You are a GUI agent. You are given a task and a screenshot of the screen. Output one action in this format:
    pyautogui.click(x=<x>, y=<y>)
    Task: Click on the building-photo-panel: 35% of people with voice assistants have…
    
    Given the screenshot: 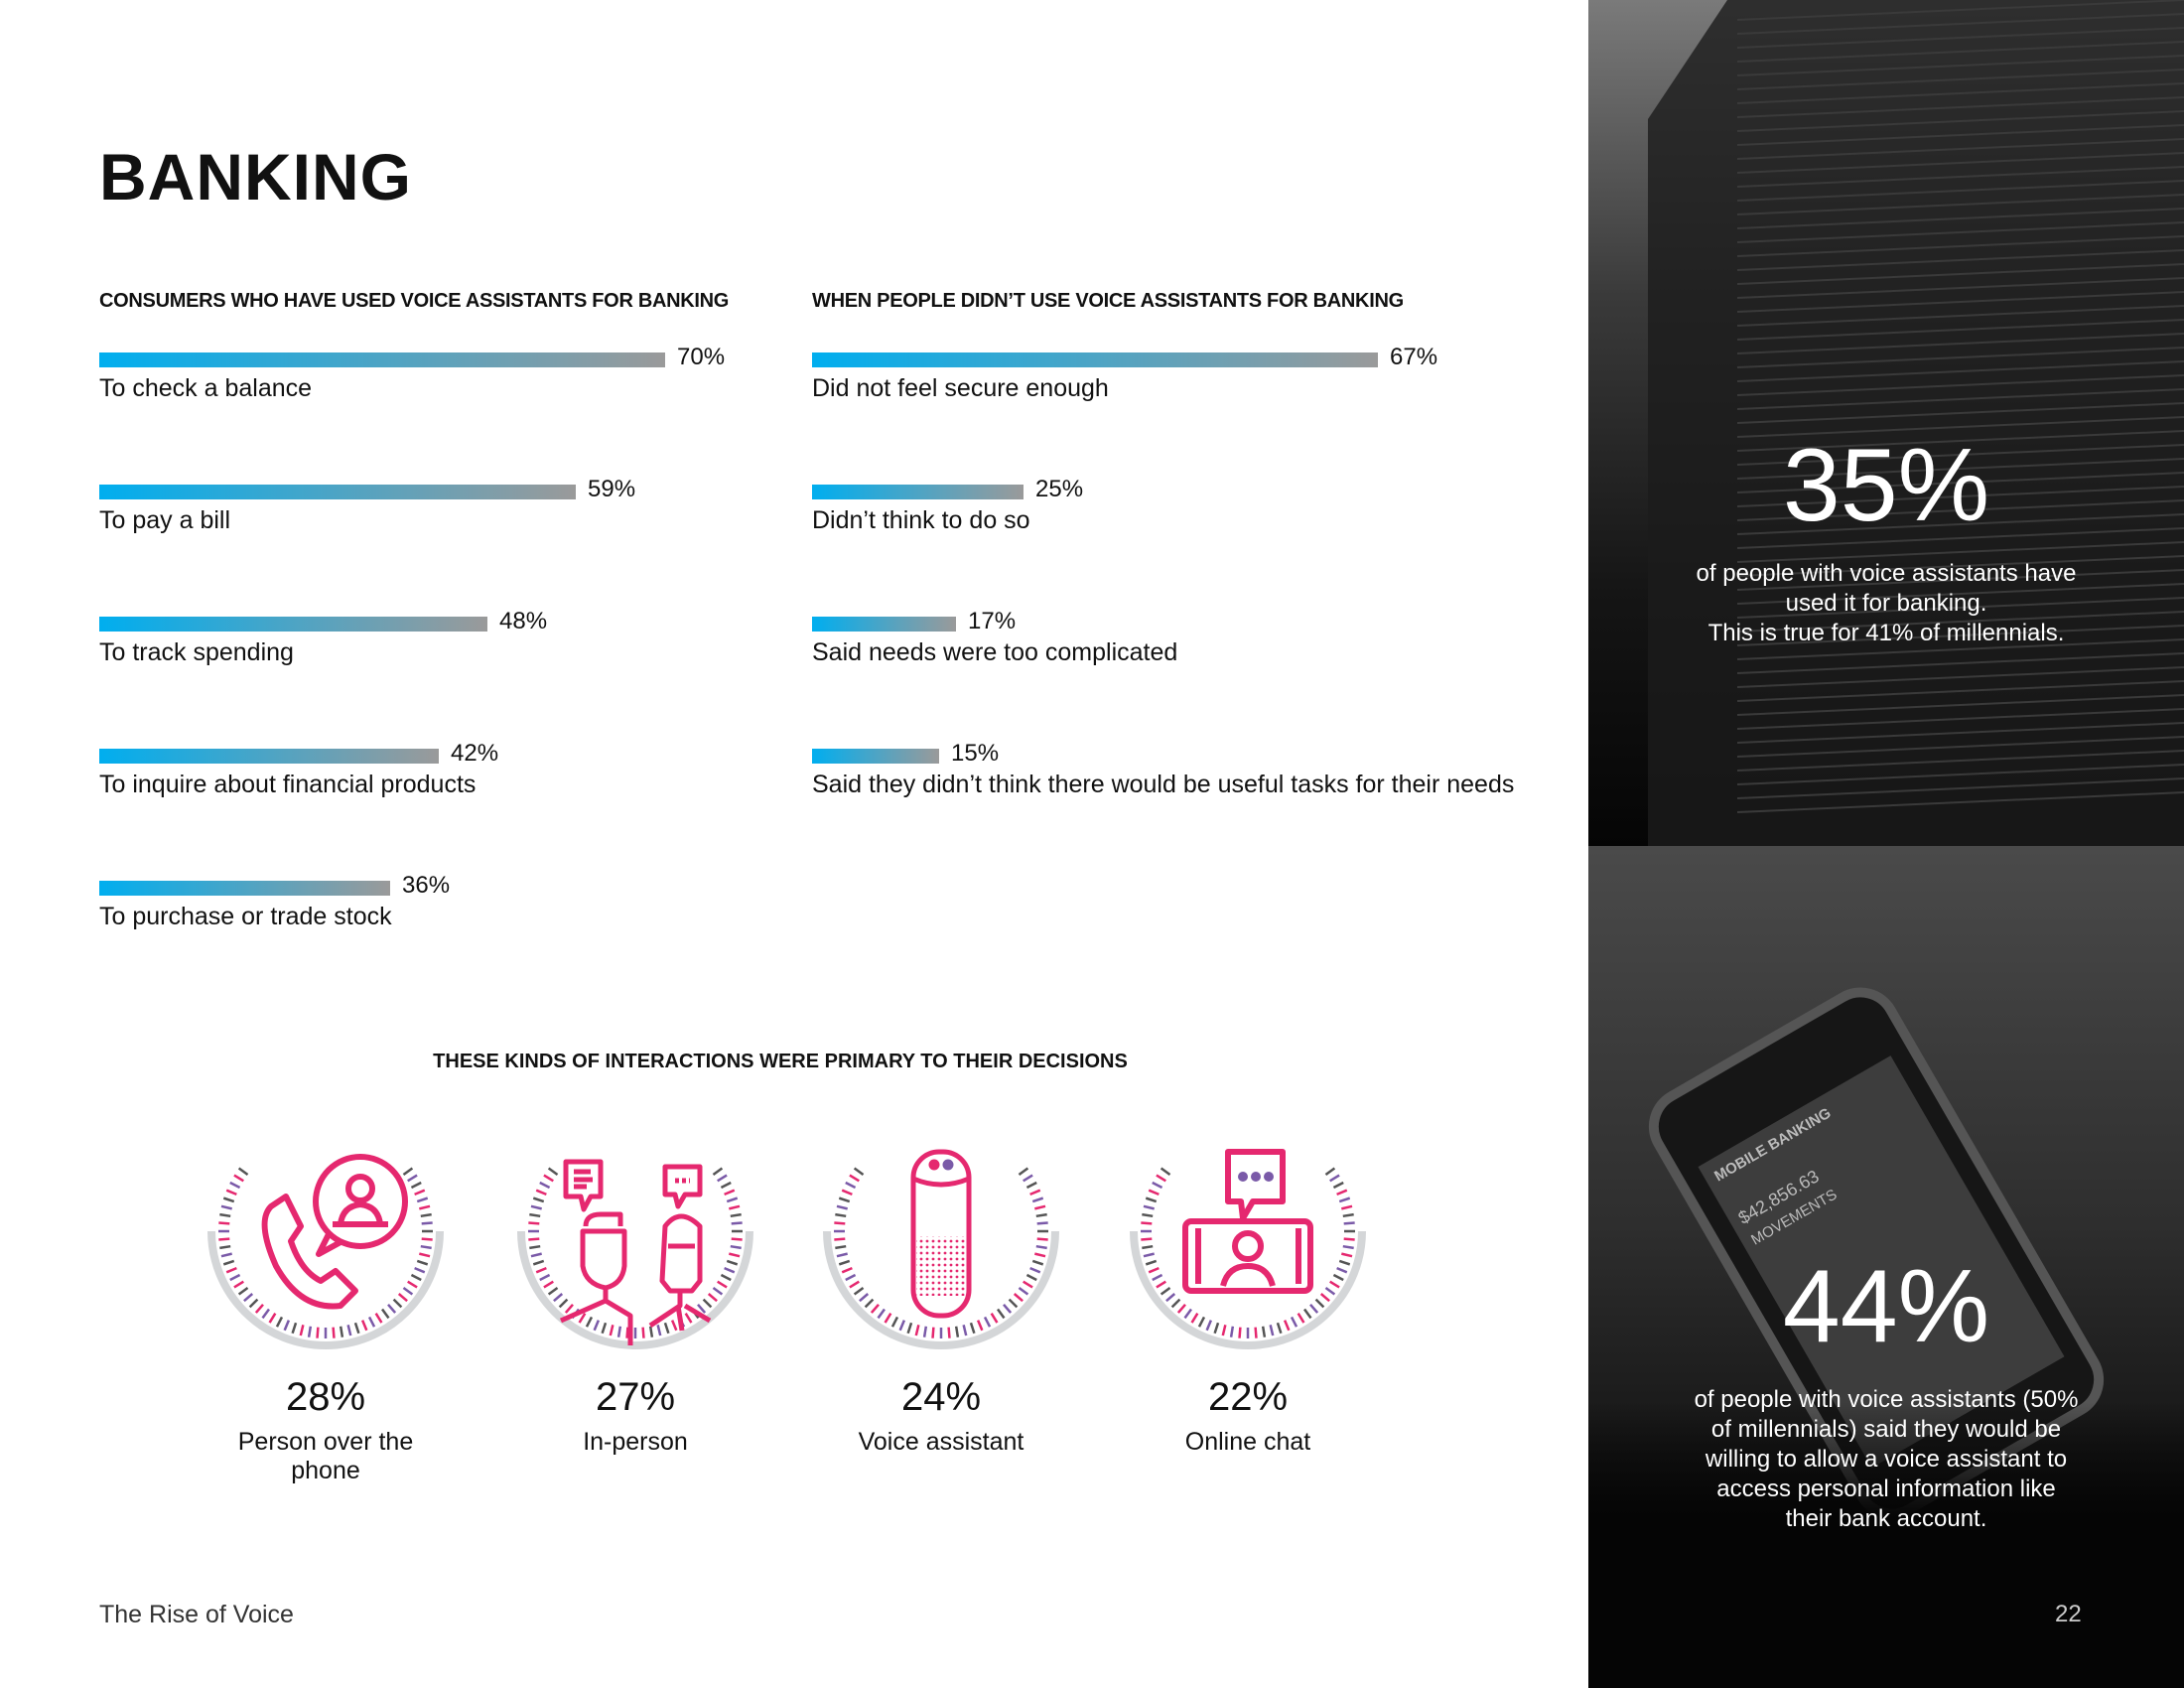 What is the action you would take?
    pyautogui.click(x=1886, y=423)
    